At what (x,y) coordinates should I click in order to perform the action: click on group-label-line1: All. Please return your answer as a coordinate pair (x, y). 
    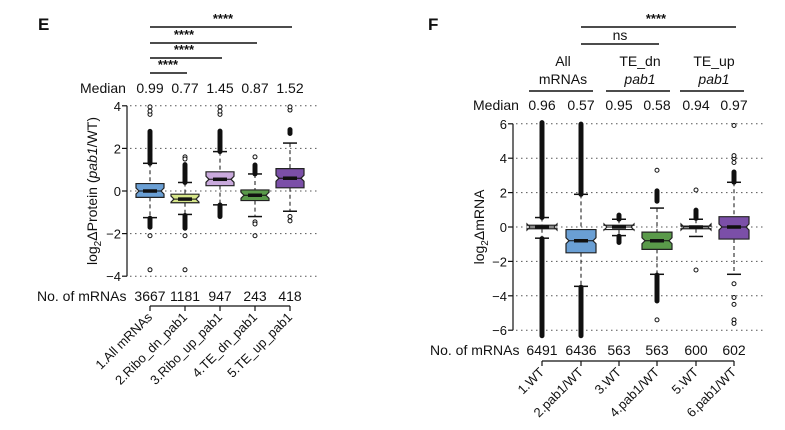
    Looking at the image, I should click on (563, 61).